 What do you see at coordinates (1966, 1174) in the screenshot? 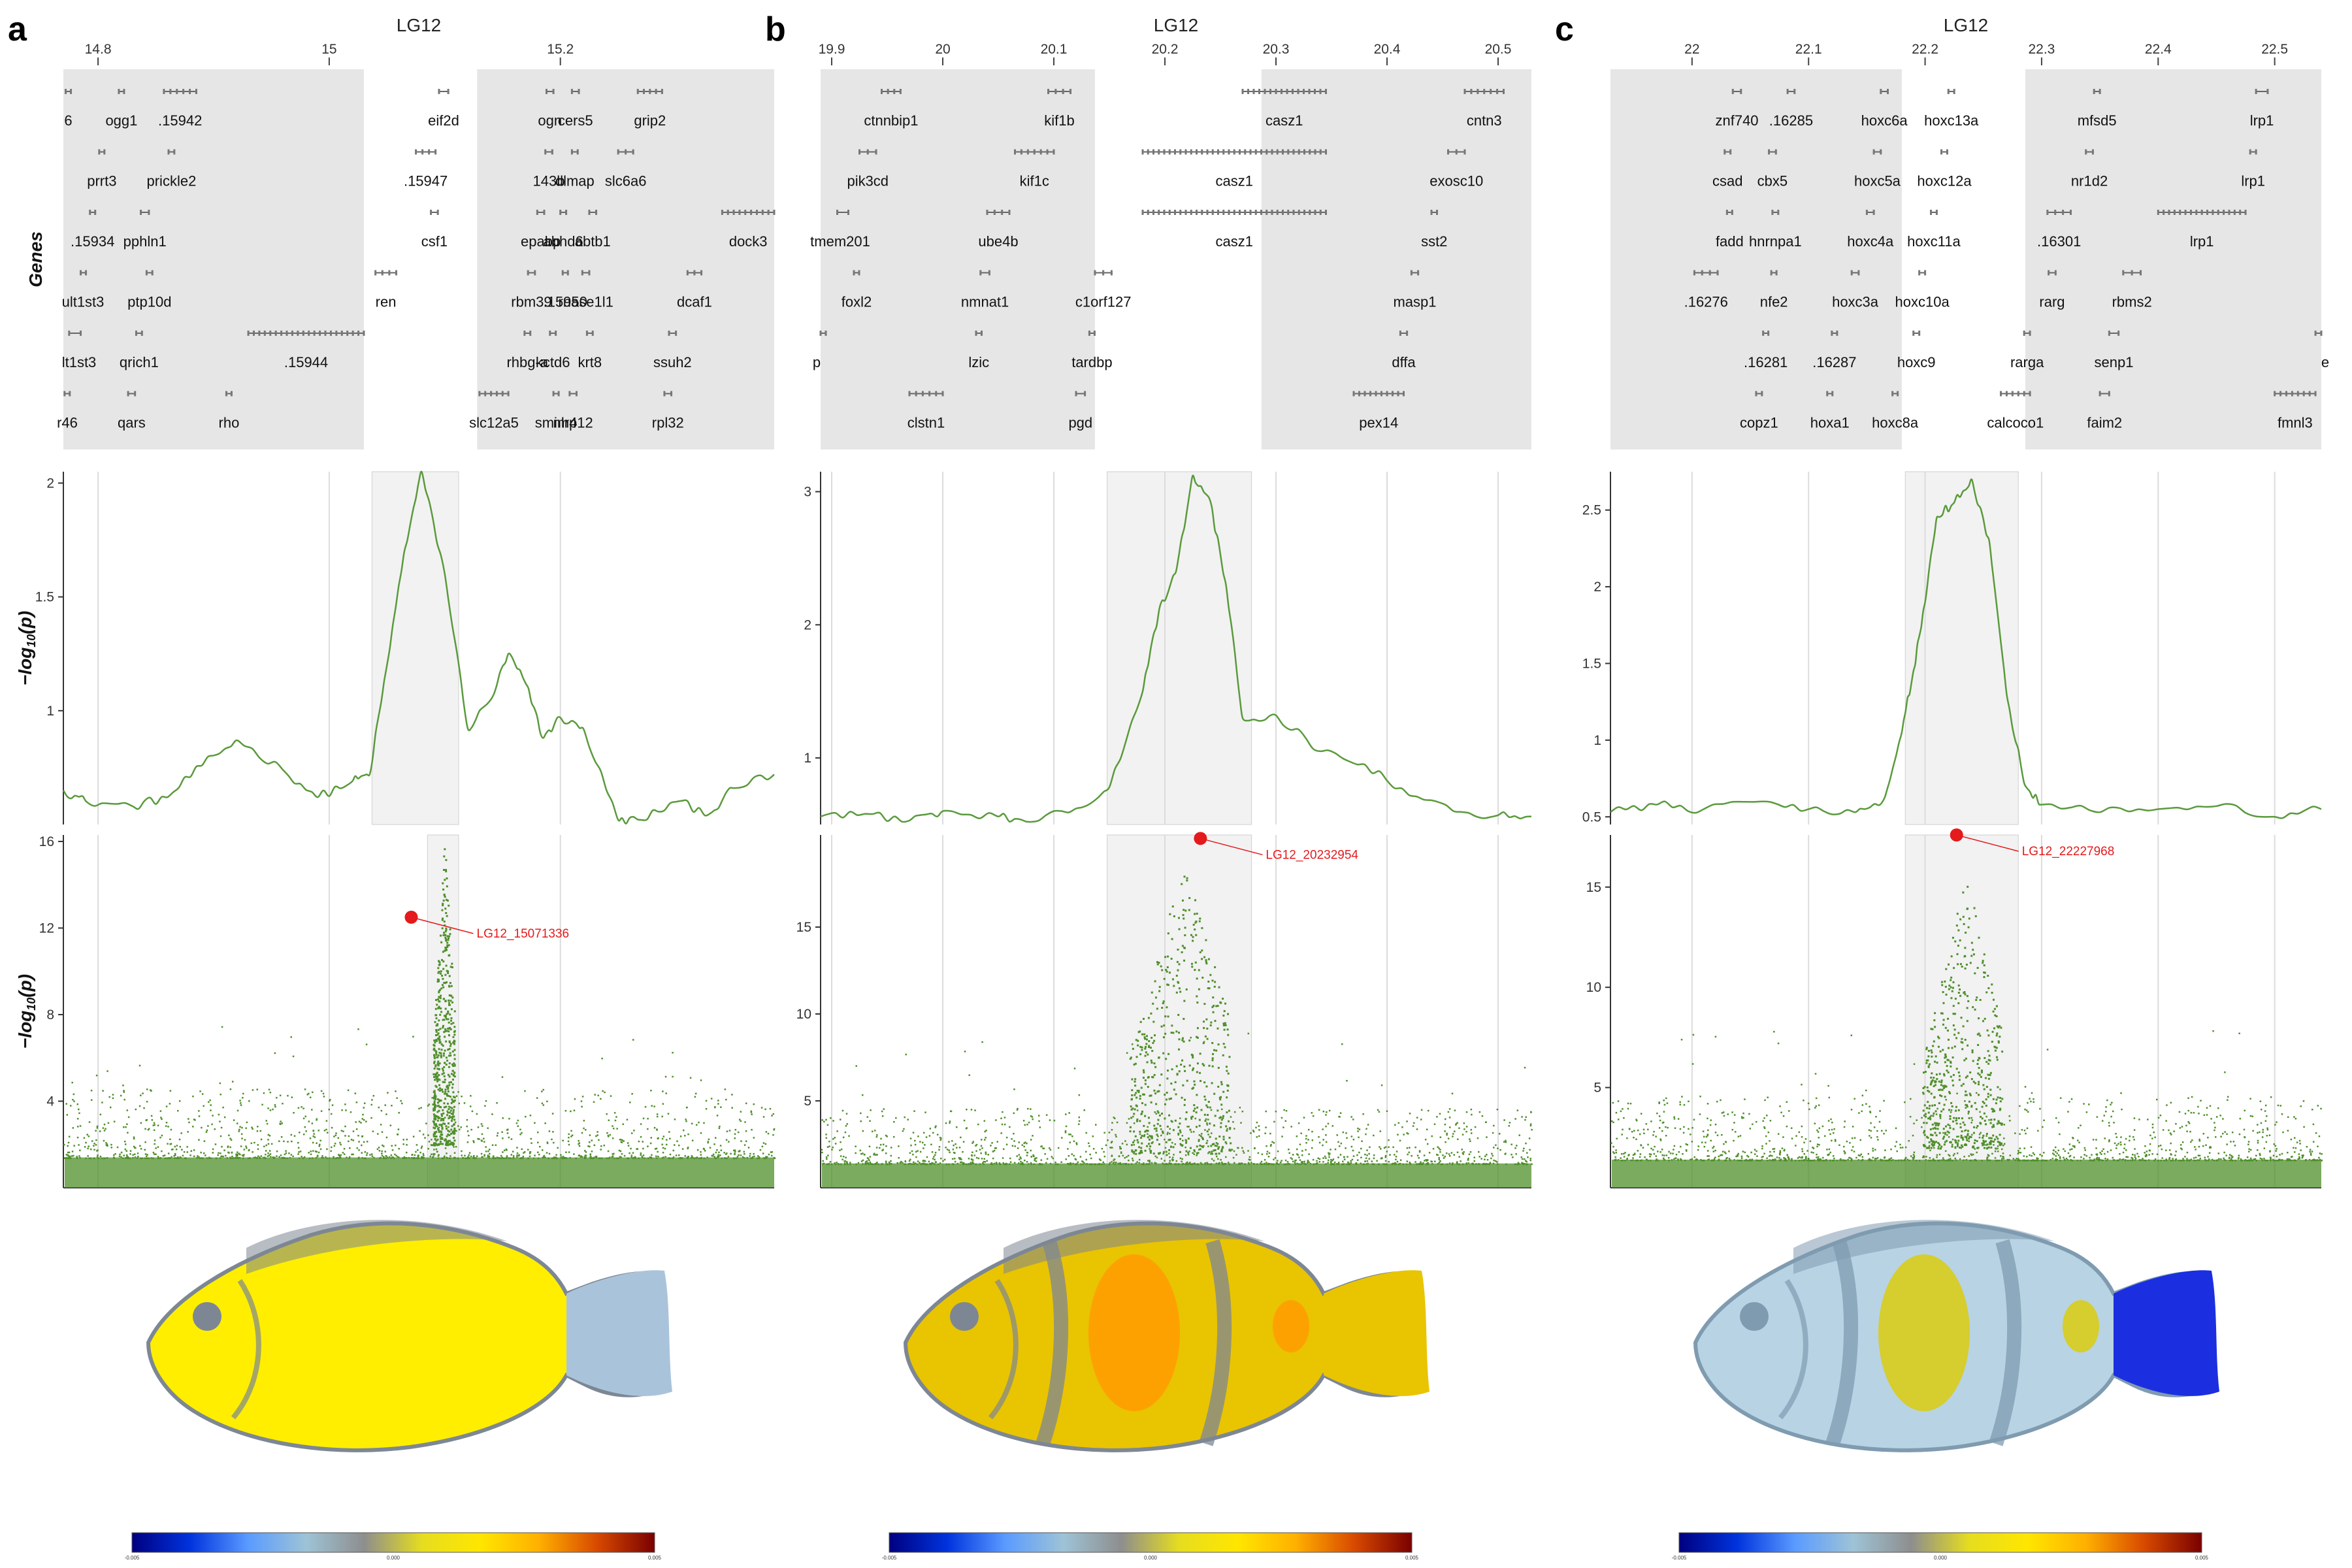
I see `snp-density-band` at bounding box center [1966, 1174].